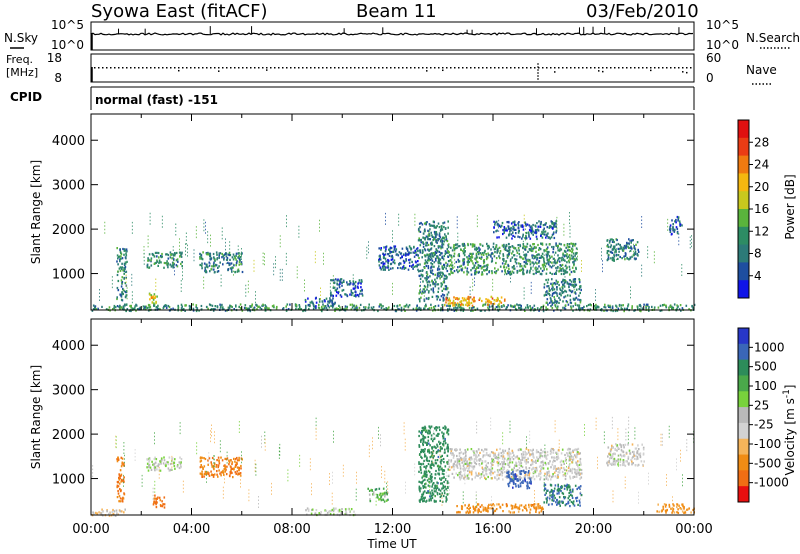 The height and width of the screenshot is (554, 800). What do you see at coordinates (743, 253) in the screenshot?
I see `colorbar-swatch` at bounding box center [743, 253].